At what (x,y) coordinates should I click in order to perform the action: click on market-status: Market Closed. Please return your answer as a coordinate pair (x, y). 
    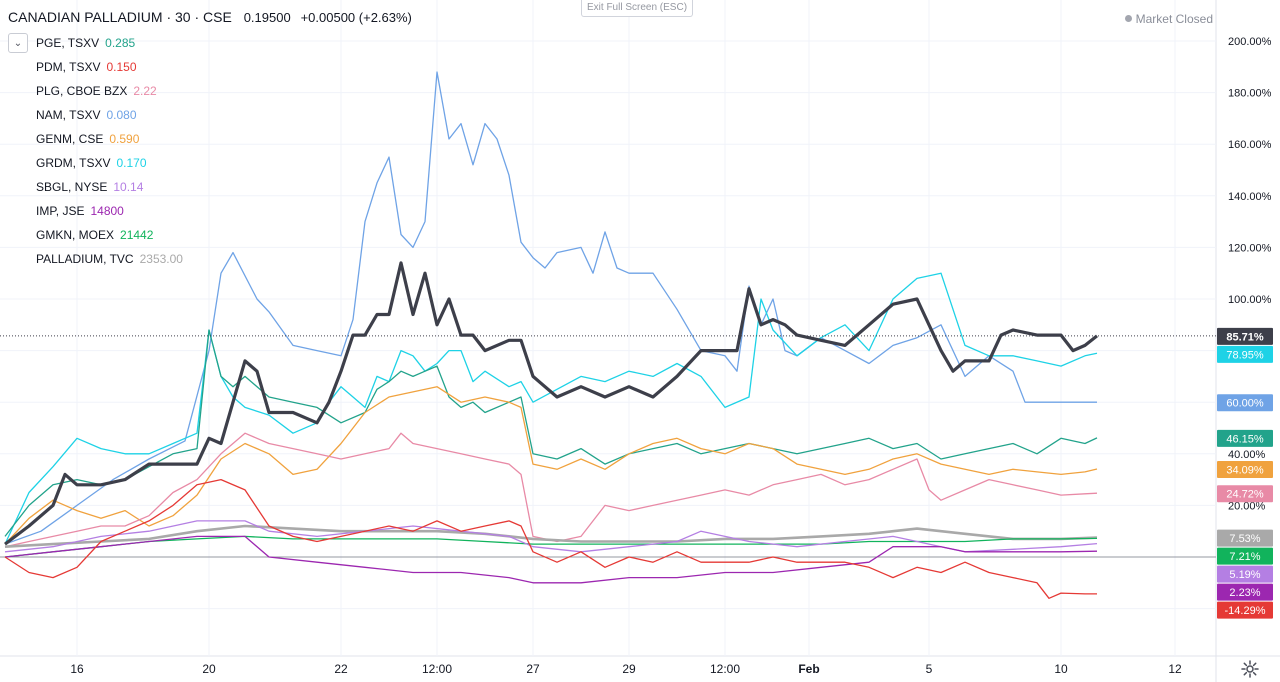
    Looking at the image, I should click on (1168, 19).